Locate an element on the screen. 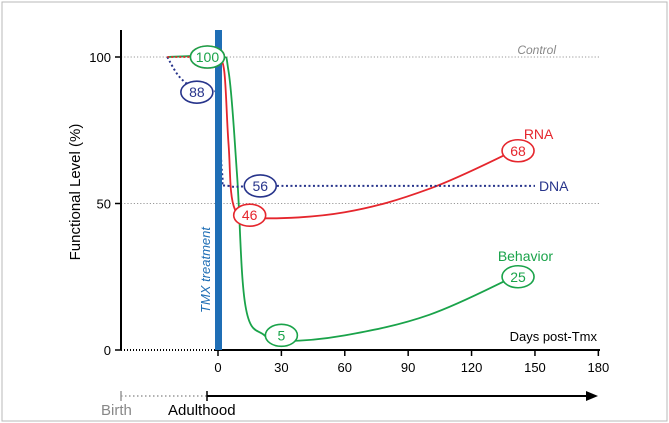 The height and width of the screenshot is (423, 669). data-label-rna: 68 is located at coordinates (518, 151).